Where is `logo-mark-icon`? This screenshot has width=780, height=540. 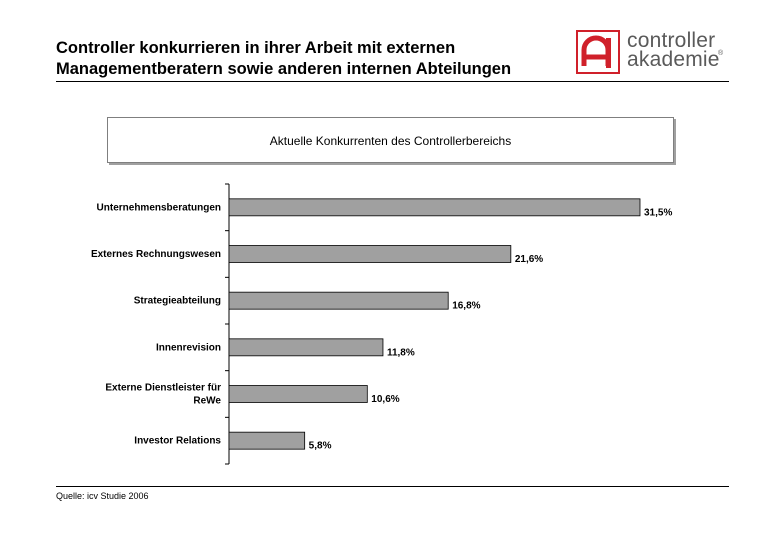 logo-mark-icon is located at coordinates (598, 52).